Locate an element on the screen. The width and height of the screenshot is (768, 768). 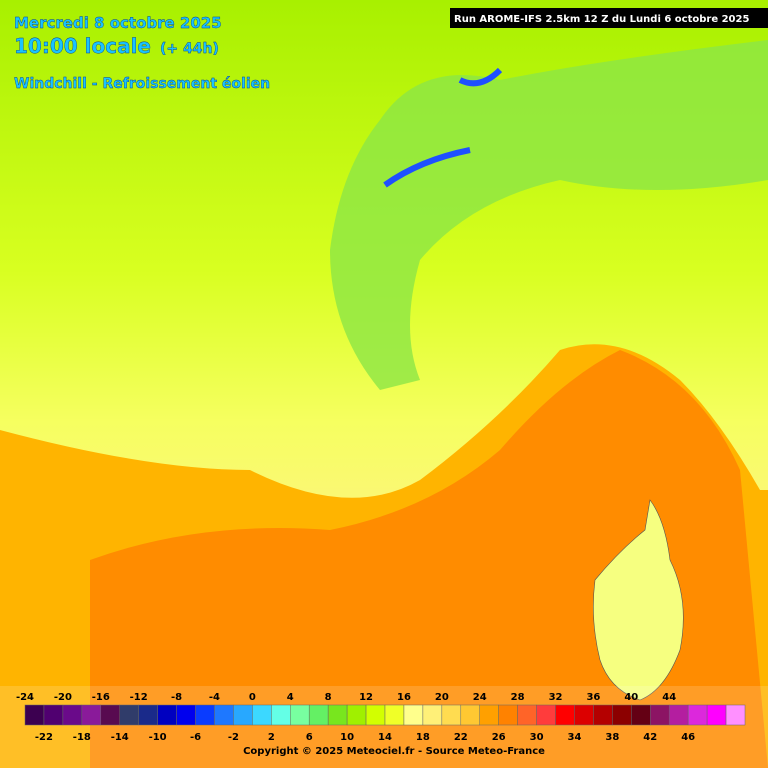
legend-label: -24 is located at coordinates (25, 697).